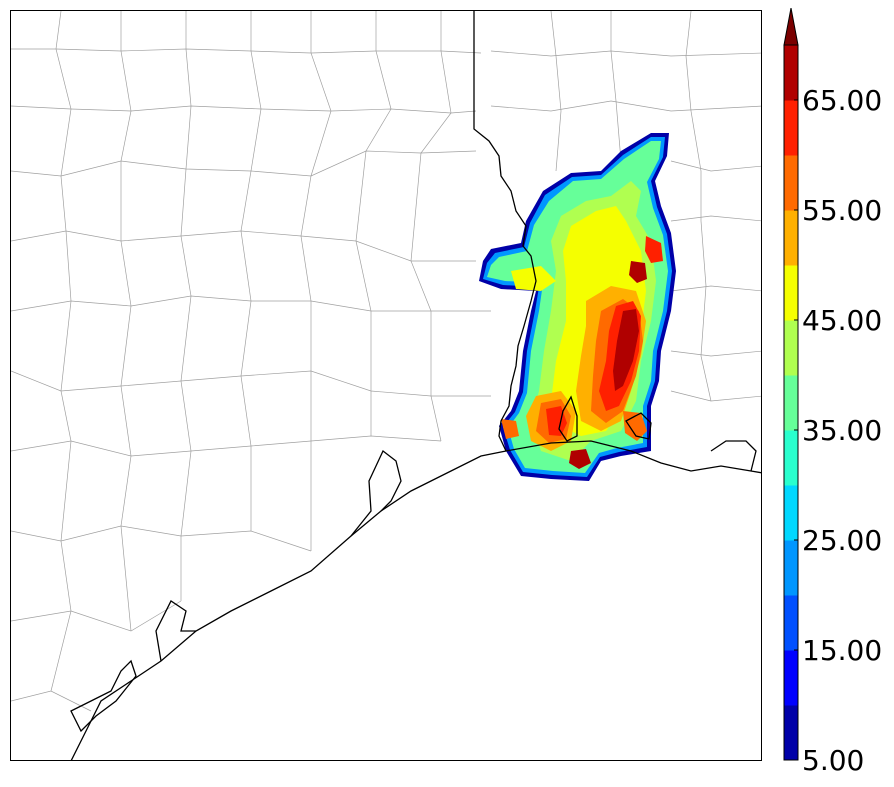 Image resolution: width=894 pixels, height=787 pixels. I want to click on colorbar-border, so click(791, 402).